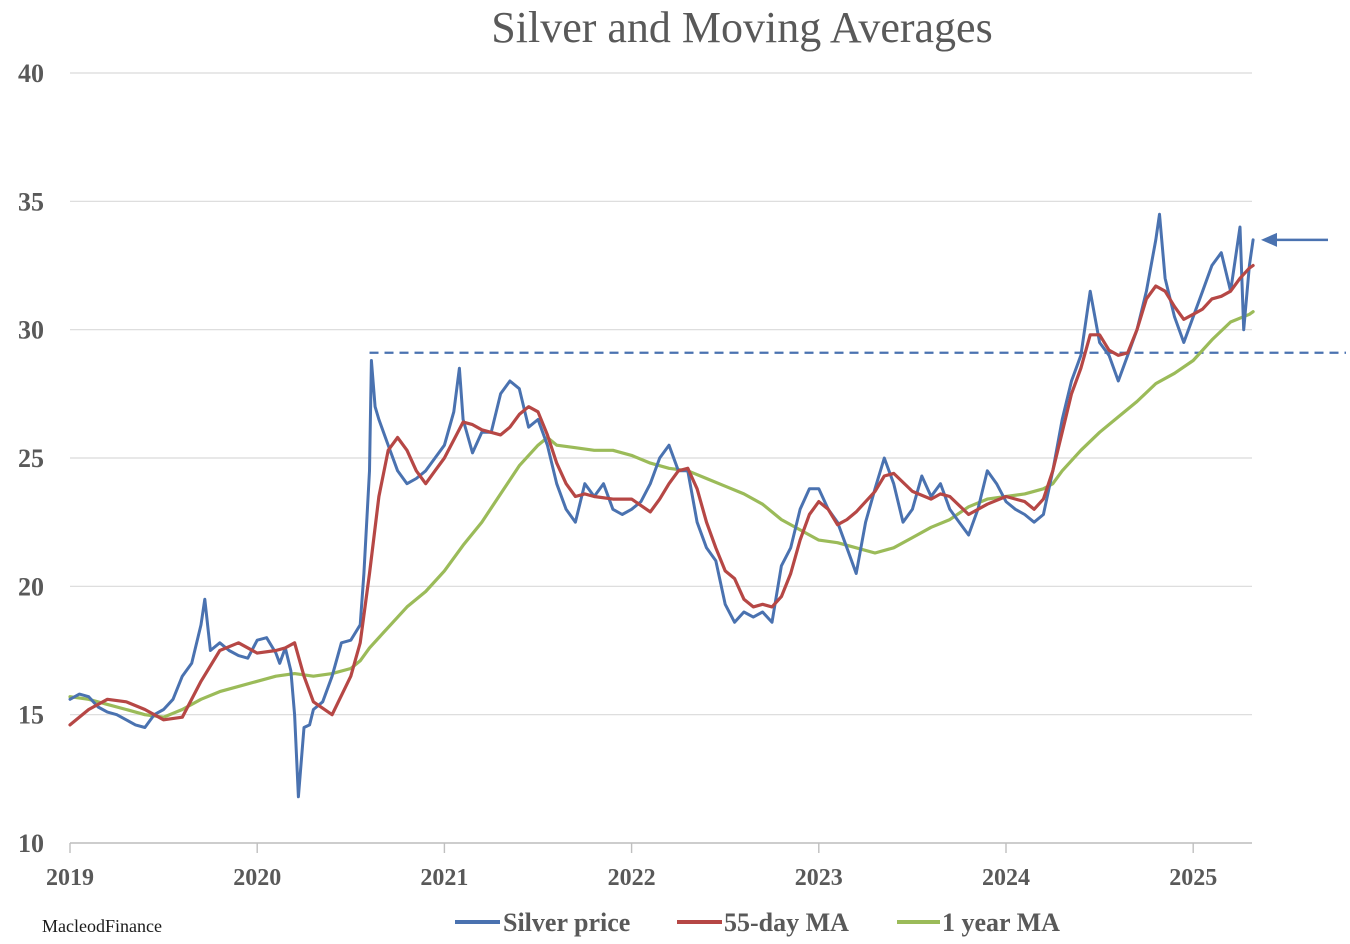 The image size is (1350, 944). I want to click on y-tick-label: 30, so click(31, 330).